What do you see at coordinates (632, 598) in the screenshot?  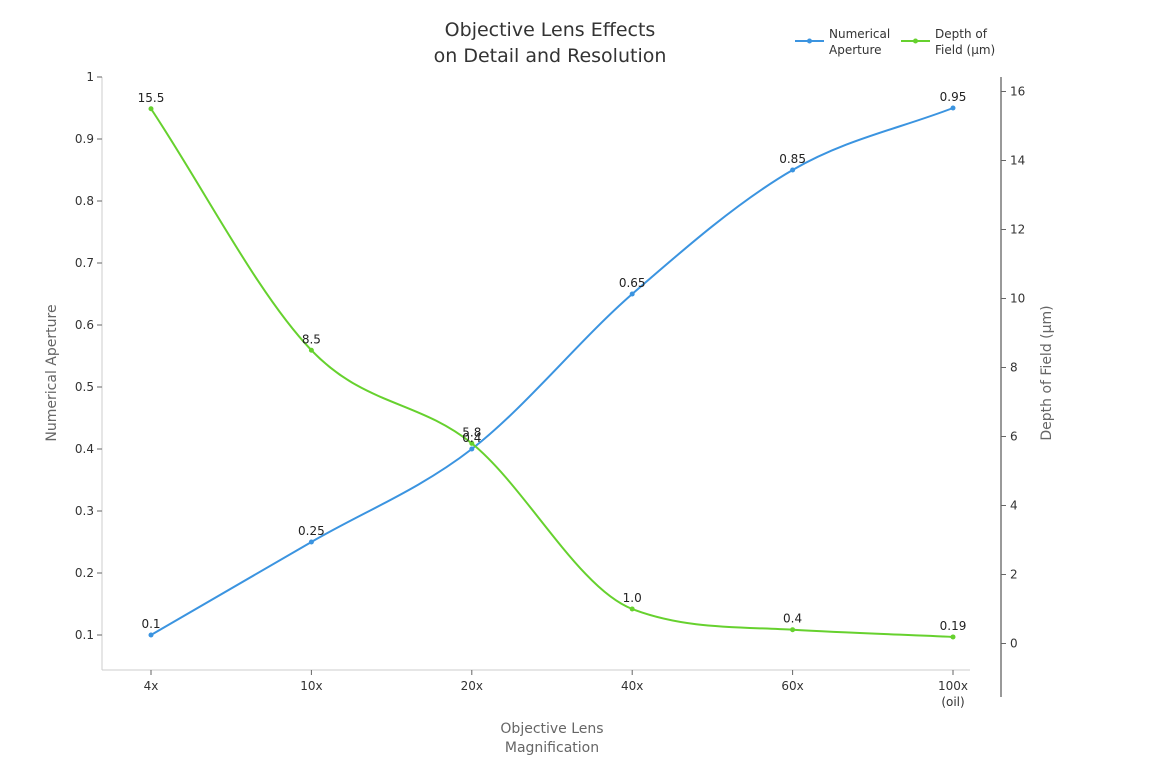 I see `depth-of-field-data-label: 1.0` at bounding box center [632, 598].